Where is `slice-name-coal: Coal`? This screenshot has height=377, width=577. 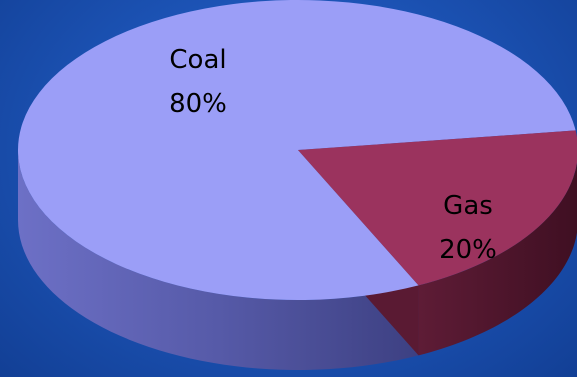
slice-name-coal: Coal is located at coordinates (197, 60).